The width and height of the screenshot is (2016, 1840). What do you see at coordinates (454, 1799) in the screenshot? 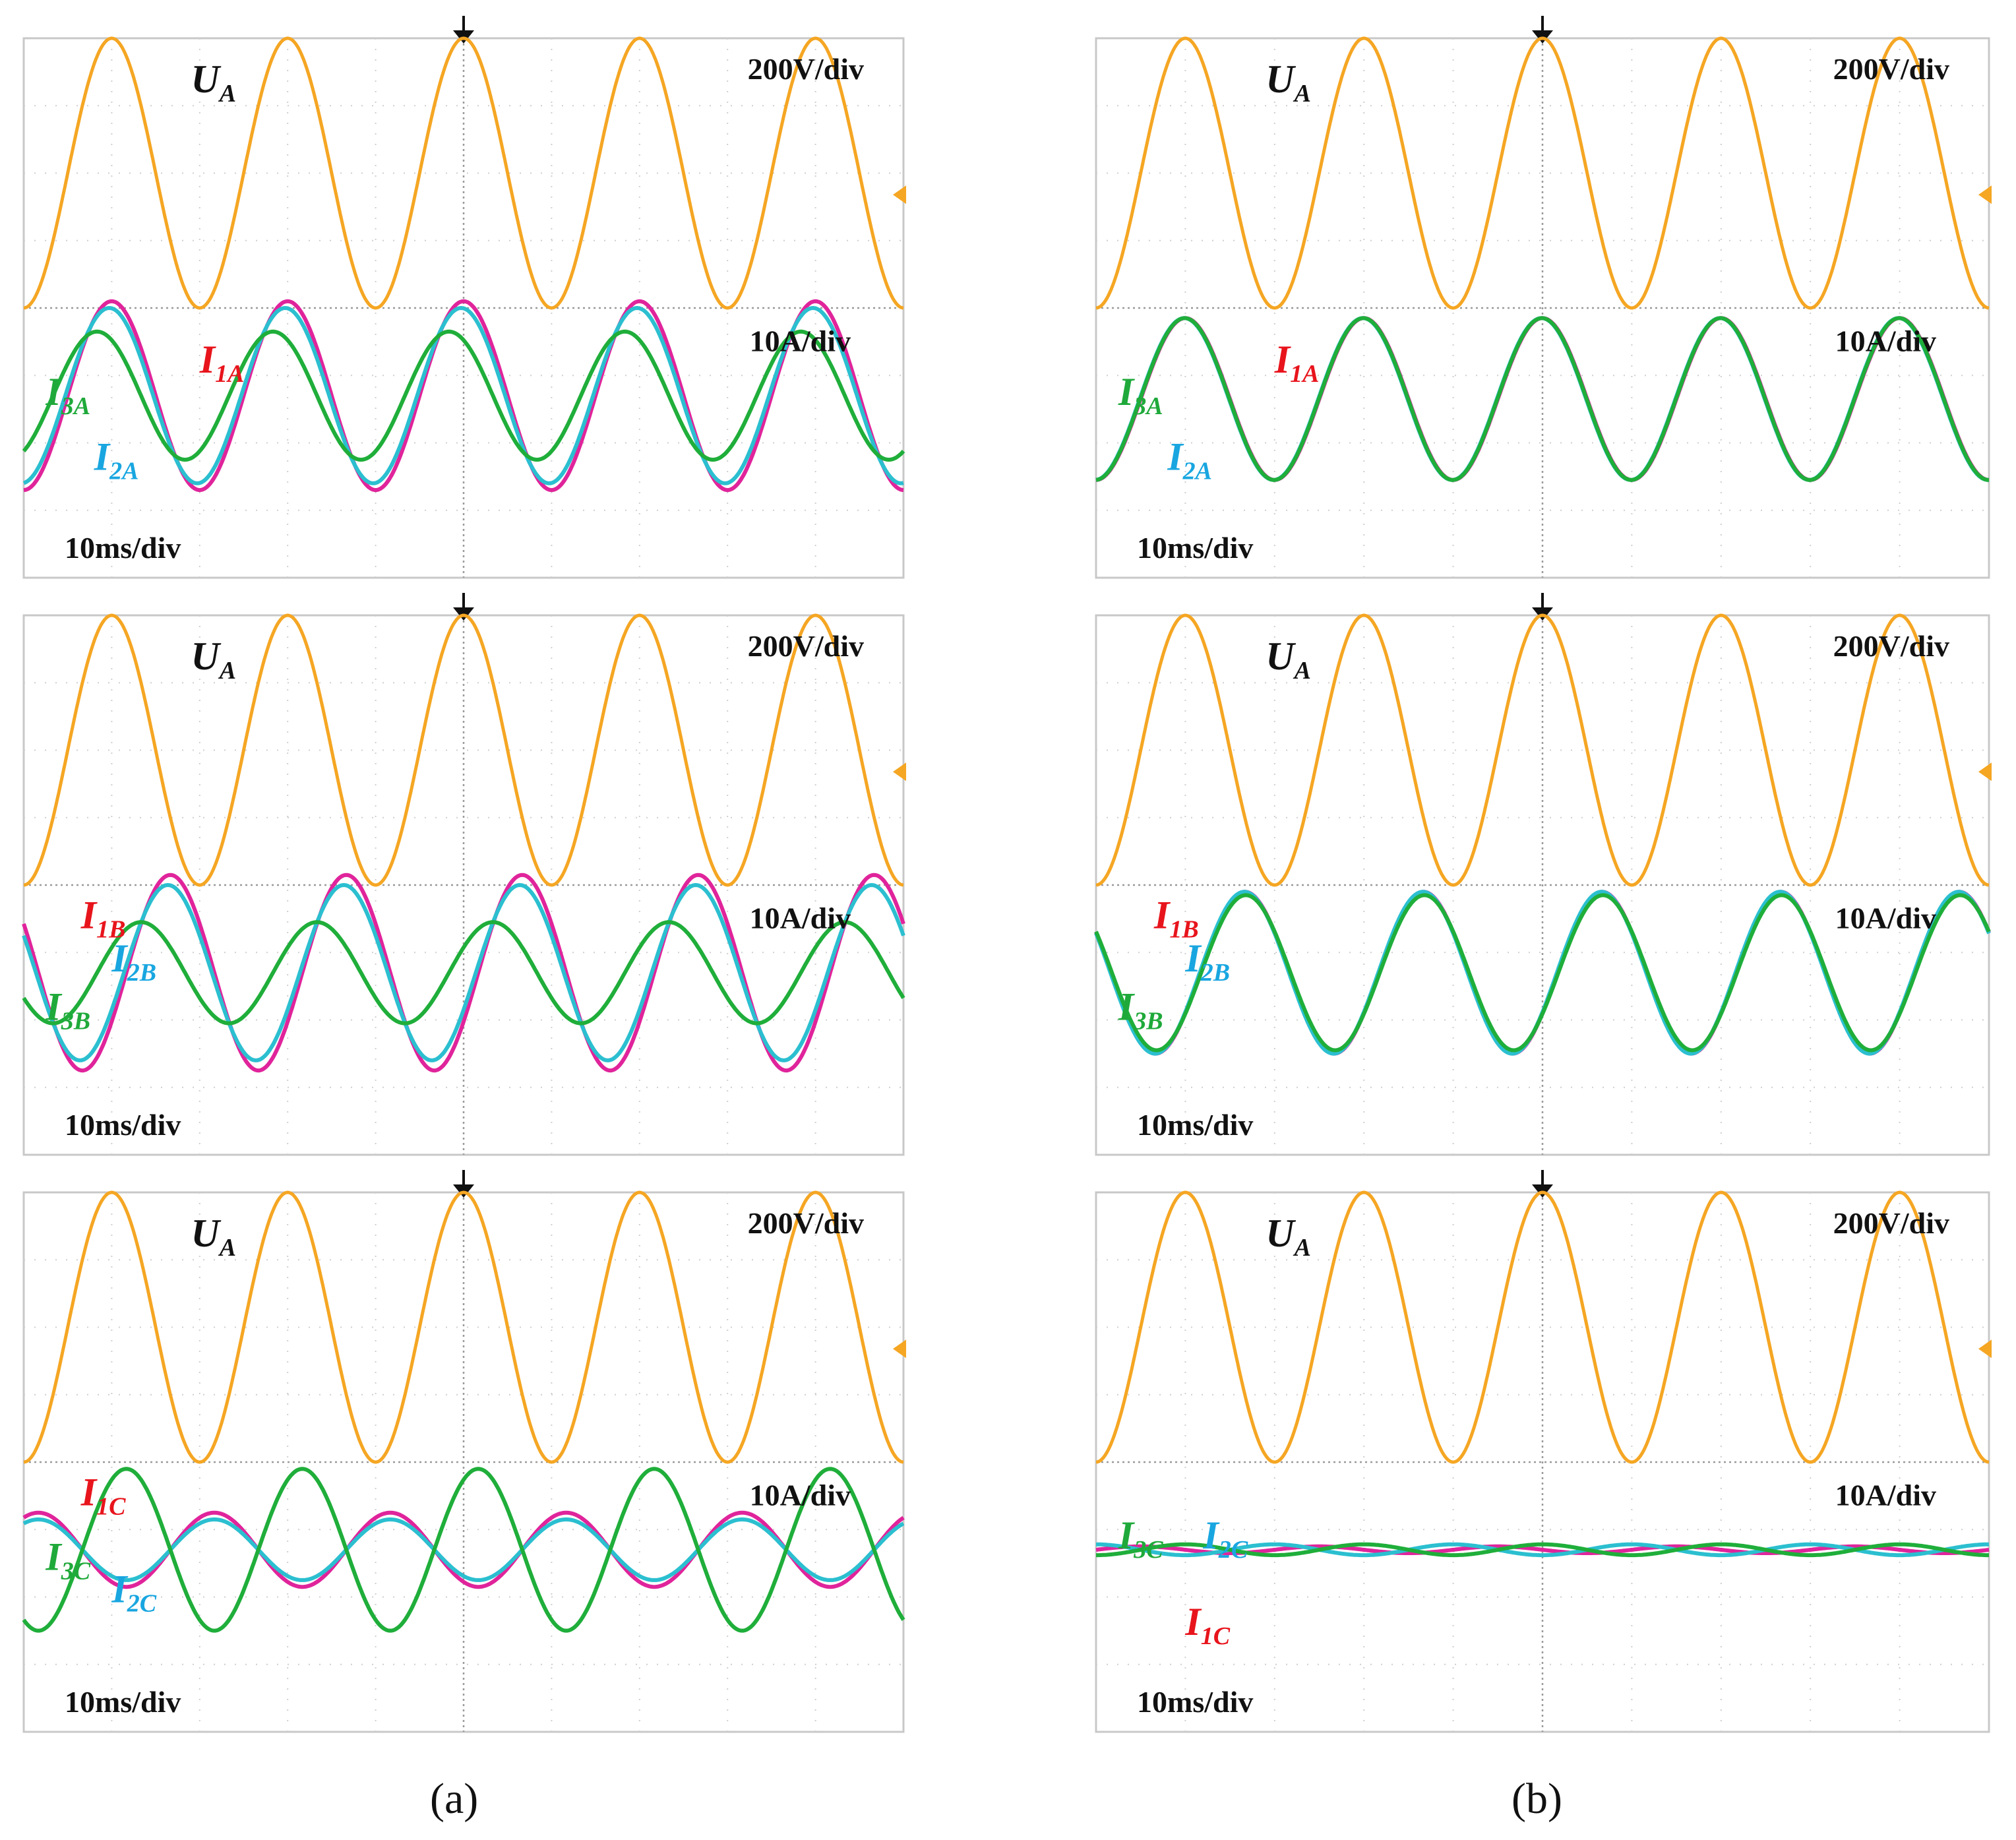
I see `caption-a: (a)` at bounding box center [454, 1799].